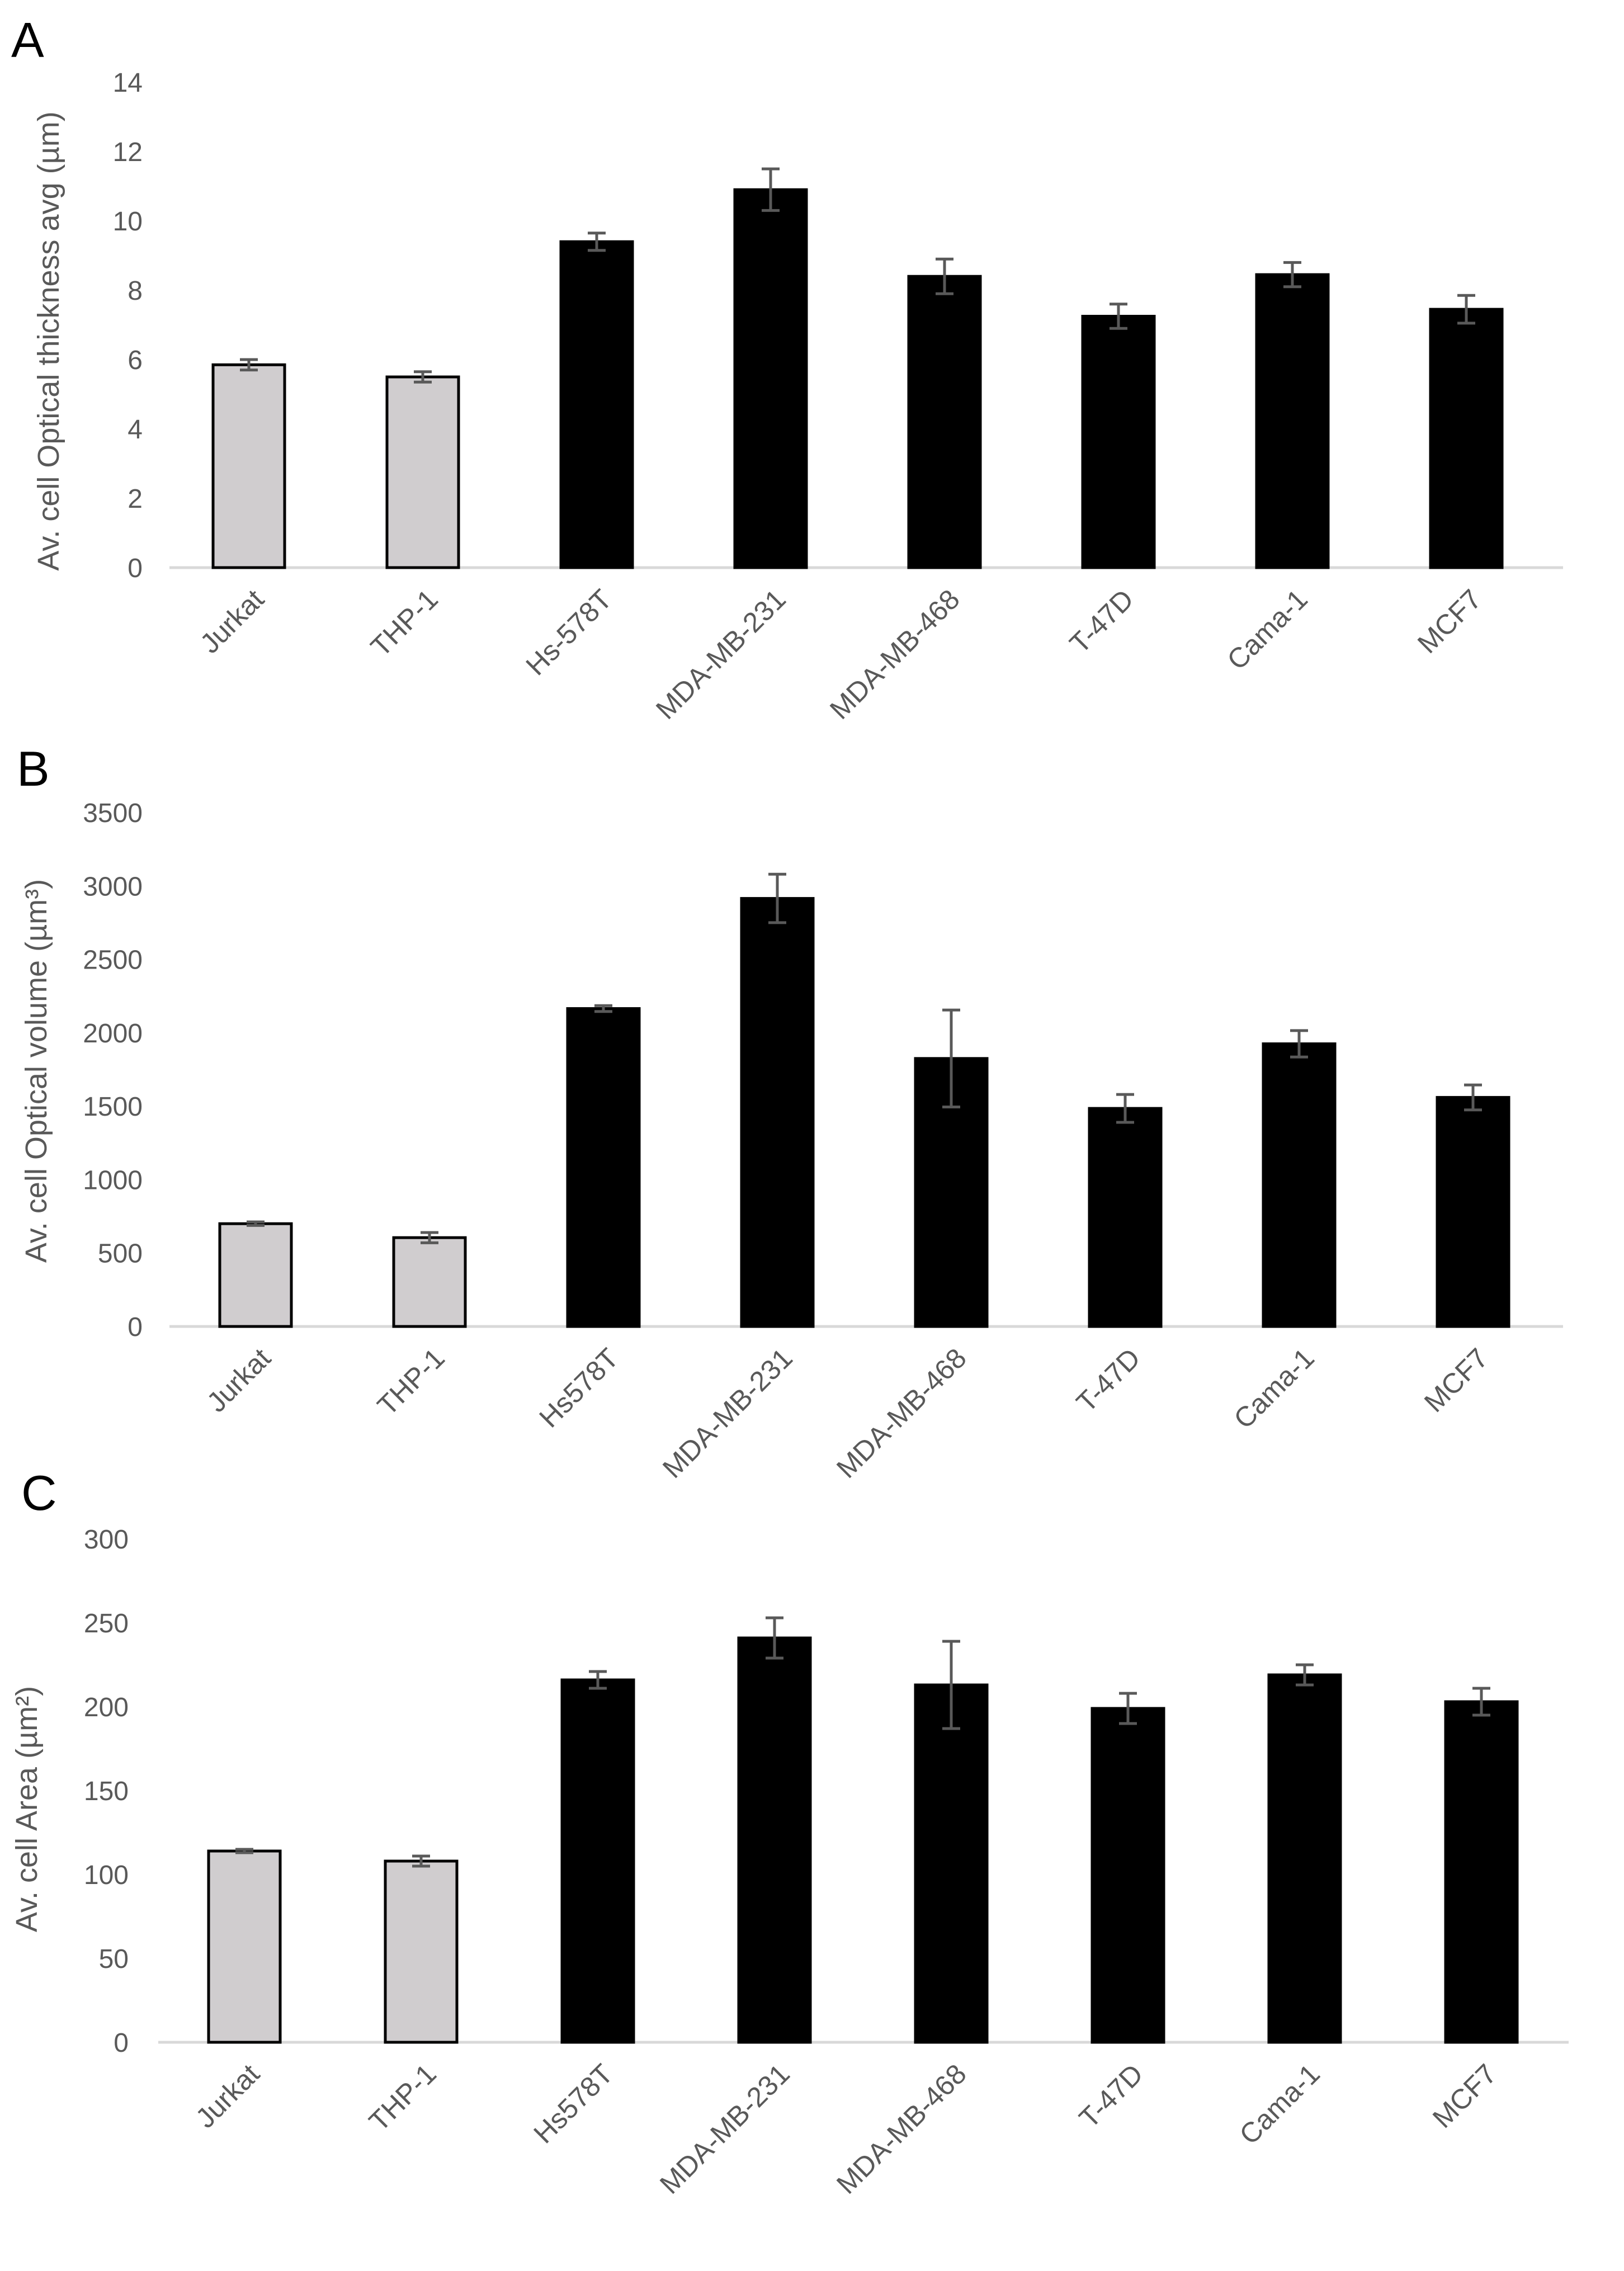  I want to click on panel-a-y-ticks: 0 2 4 6 8 10 12 14, so click(128, 326).